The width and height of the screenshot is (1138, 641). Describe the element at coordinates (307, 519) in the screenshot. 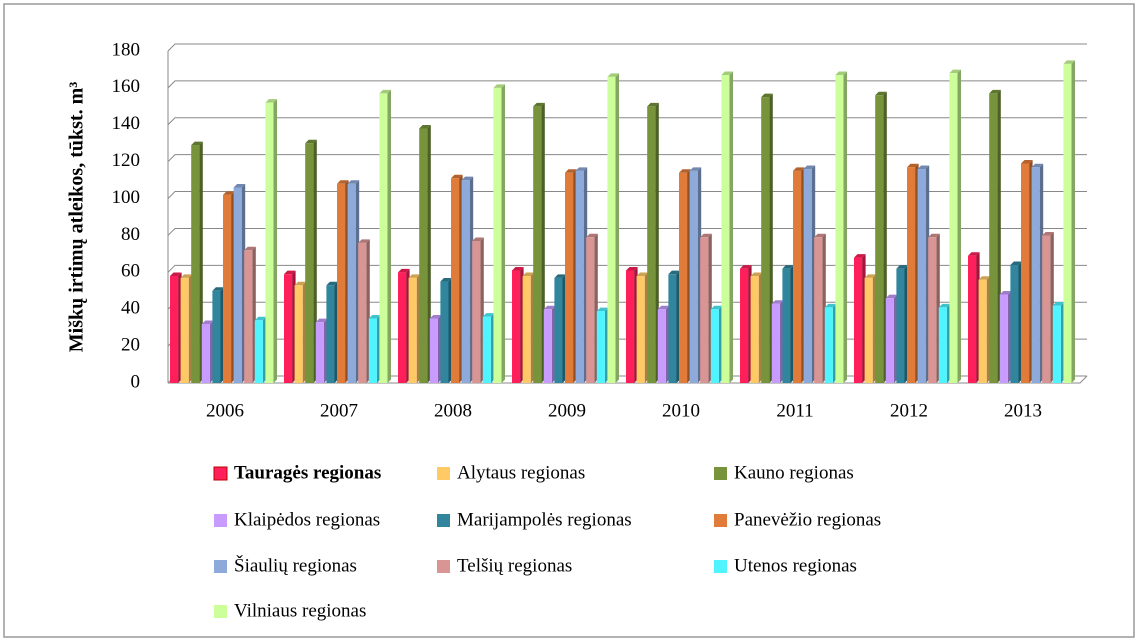

I see `legend-label: Klaipėdos regionas` at that location.